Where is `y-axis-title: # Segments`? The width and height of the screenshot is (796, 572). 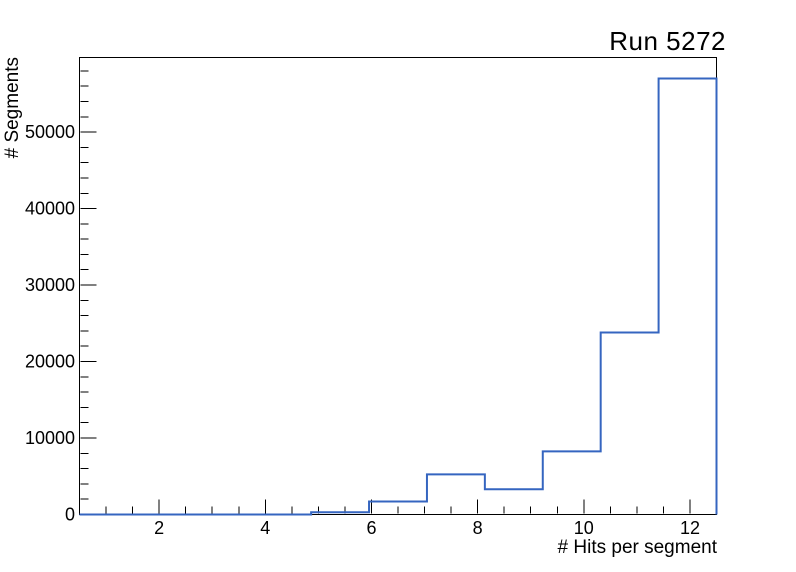
y-axis-title: # Segments is located at coordinates (12, 108).